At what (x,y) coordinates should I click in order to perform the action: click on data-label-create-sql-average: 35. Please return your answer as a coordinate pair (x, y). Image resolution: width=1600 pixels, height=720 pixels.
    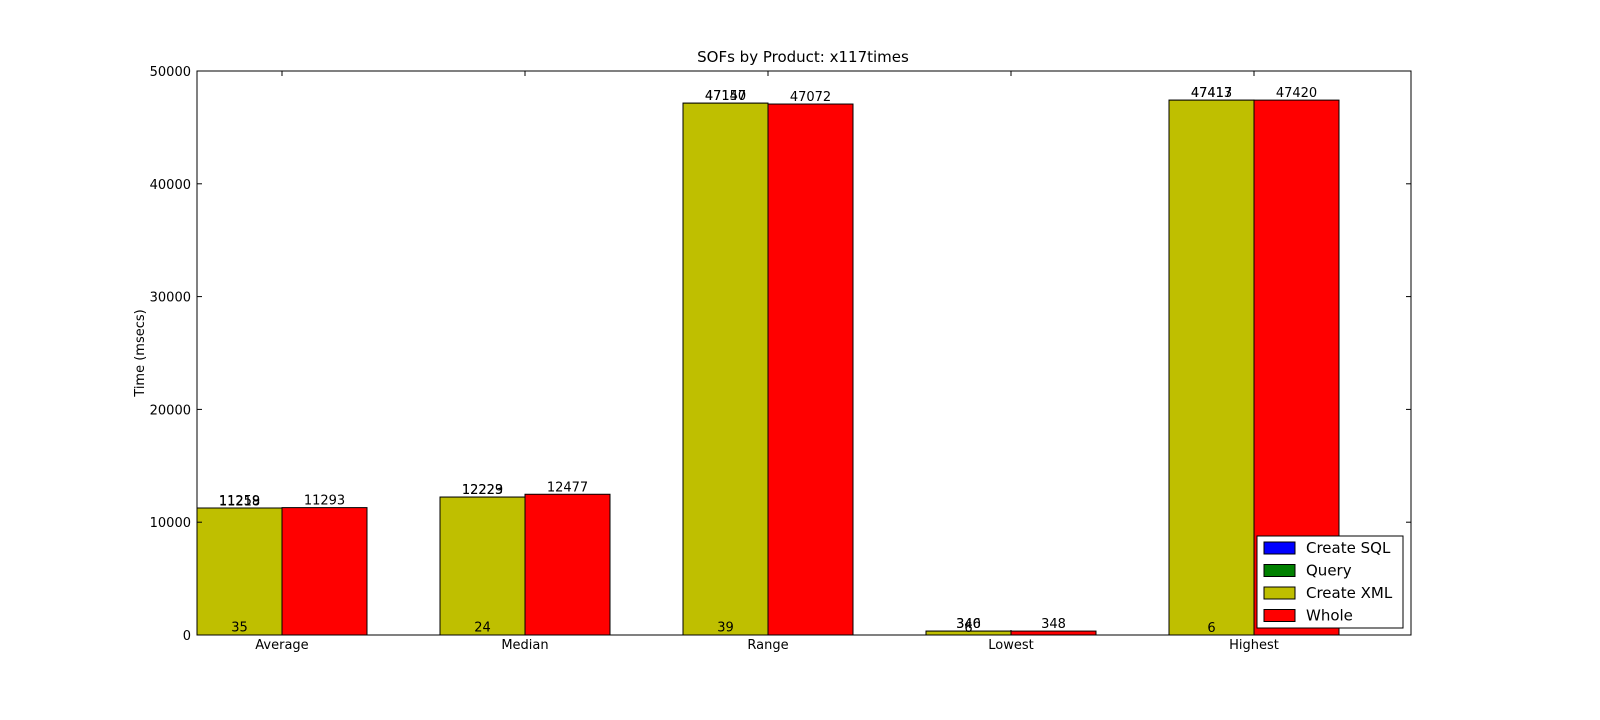
    Looking at the image, I should click on (239, 628).